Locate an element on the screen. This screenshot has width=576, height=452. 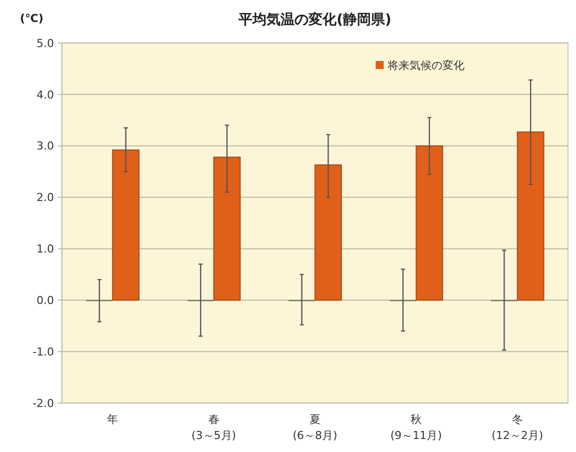
y-axis-title: (℃) is located at coordinates (32, 18).